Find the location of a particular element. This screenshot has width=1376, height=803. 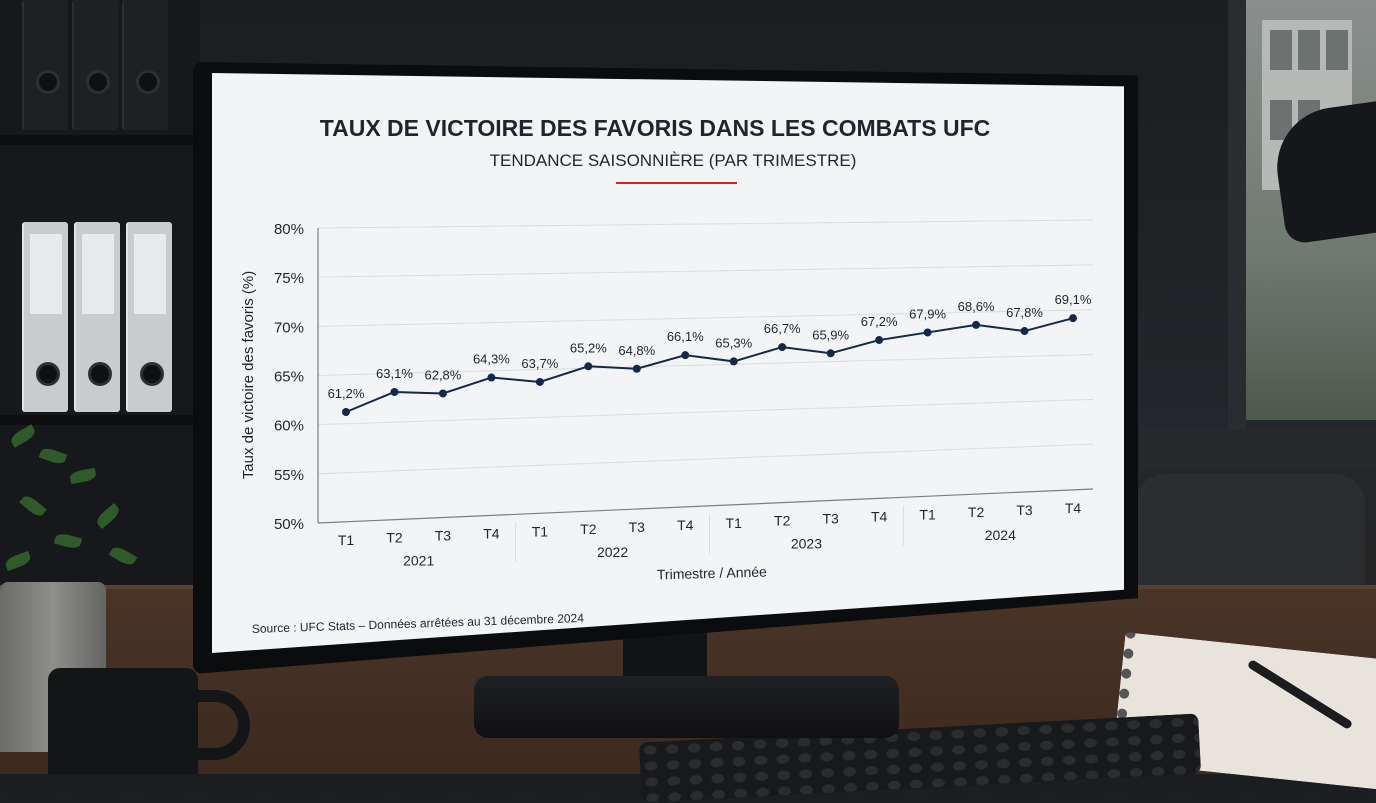

data-label: 63,7% is located at coordinates (539, 363).